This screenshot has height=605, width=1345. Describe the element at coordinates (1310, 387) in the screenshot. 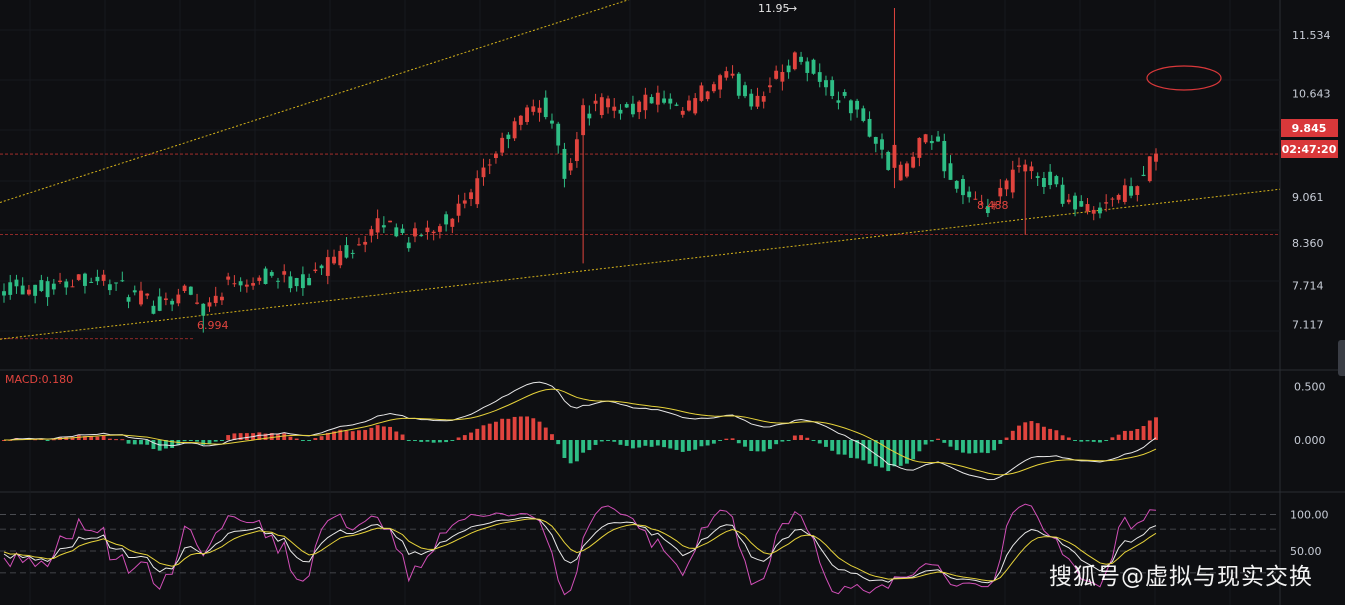

I see `macd-axis-tick: 0.500` at that location.